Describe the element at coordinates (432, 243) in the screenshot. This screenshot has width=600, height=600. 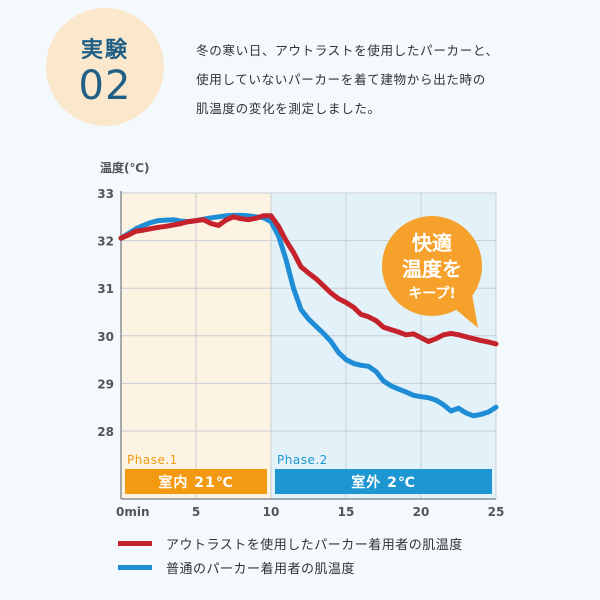
I see `callout-text-1: 快適` at that location.